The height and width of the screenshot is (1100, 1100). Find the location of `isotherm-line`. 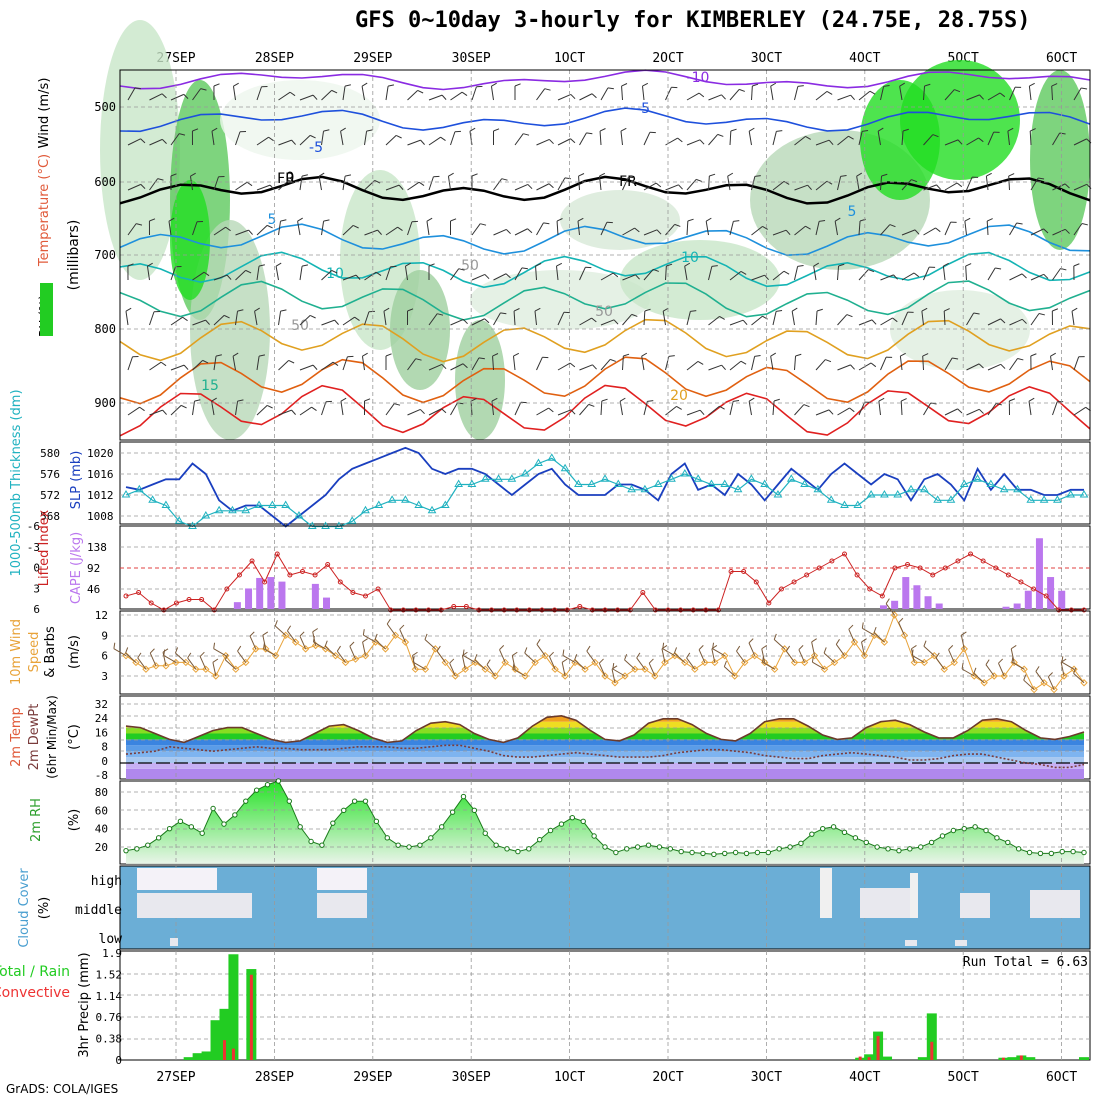

isotherm-line is located at coordinates (605, 380).